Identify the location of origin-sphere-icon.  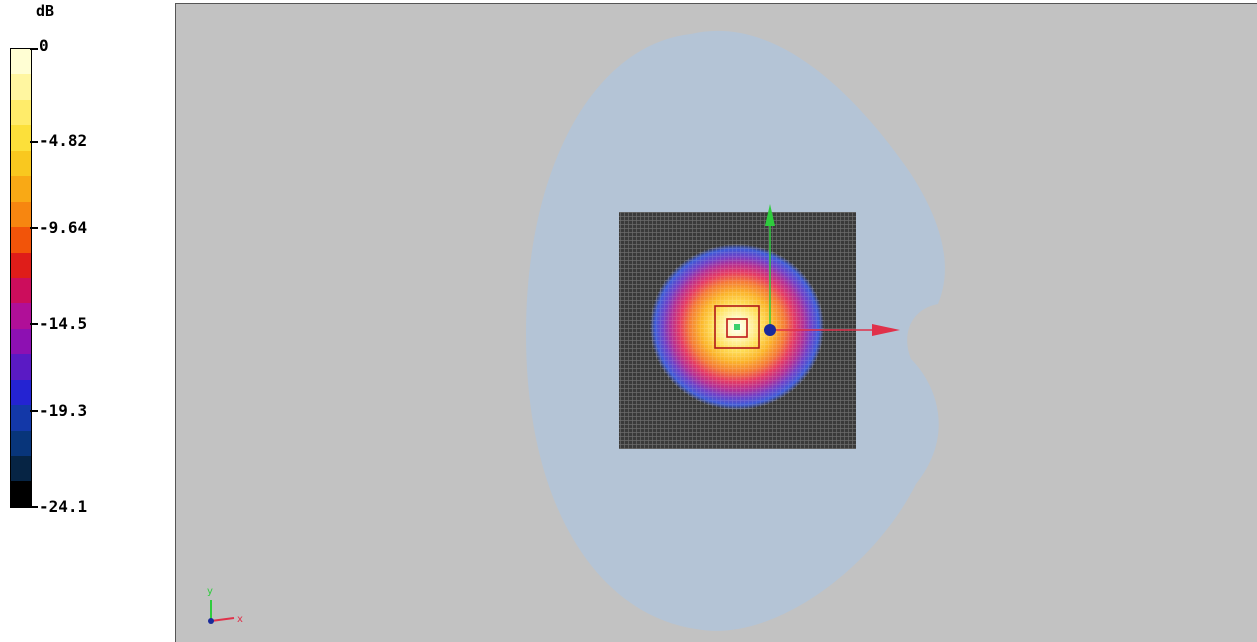
(770, 330).